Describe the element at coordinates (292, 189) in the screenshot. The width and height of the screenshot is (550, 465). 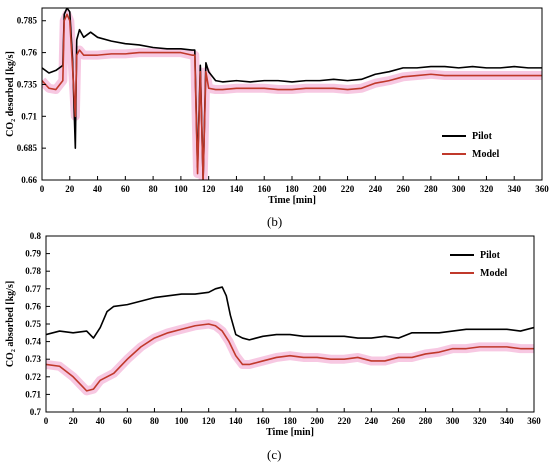
I see `x-tick-label-0-9: 180` at that location.